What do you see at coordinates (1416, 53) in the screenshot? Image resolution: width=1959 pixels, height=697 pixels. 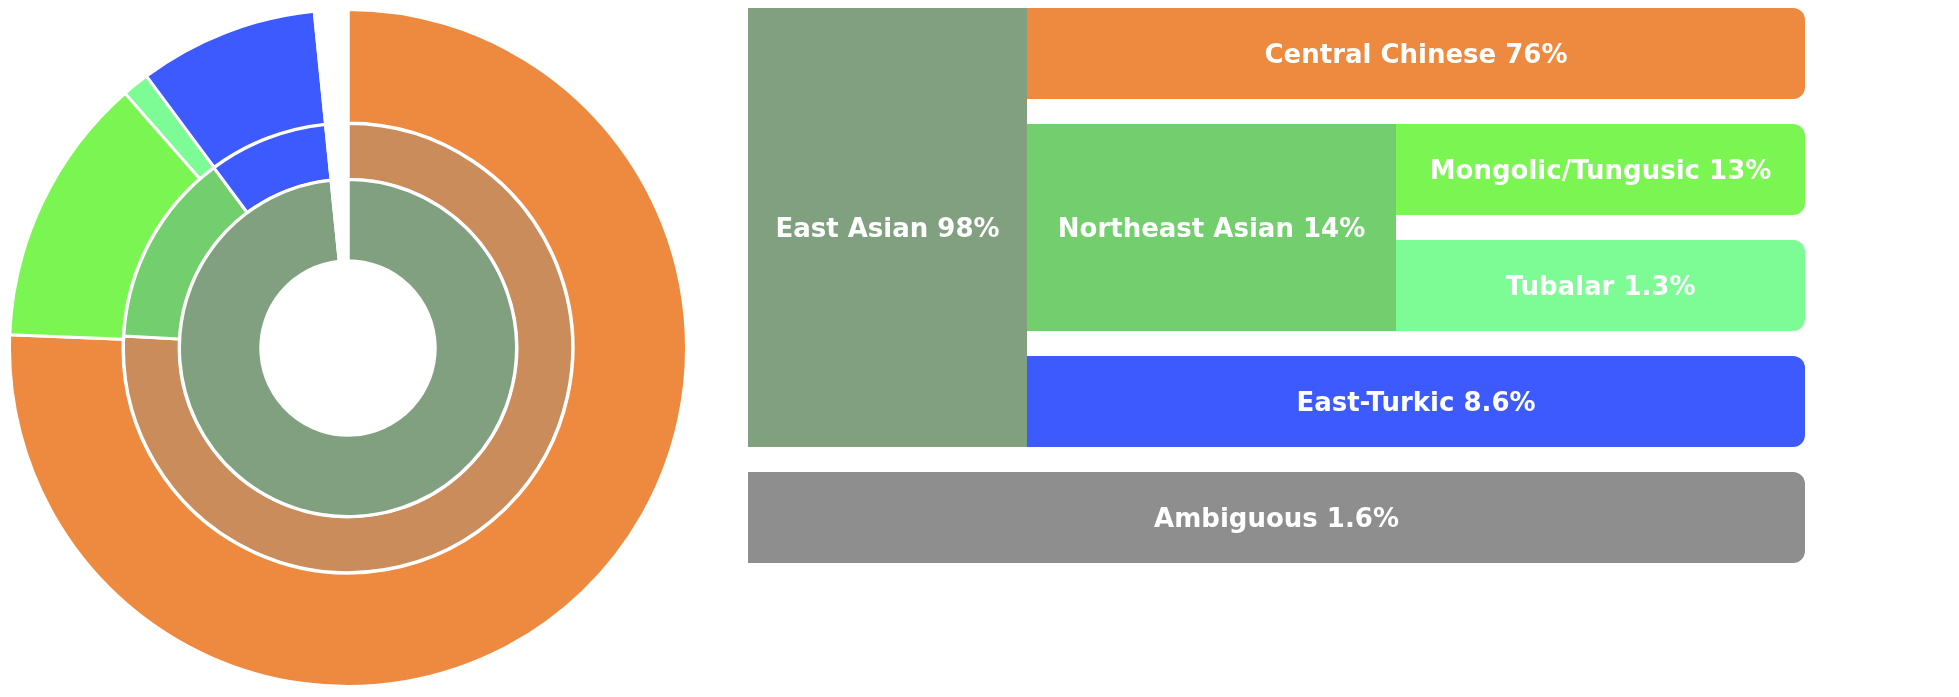 I see `text: Central Chinese 76%` at bounding box center [1416, 53].